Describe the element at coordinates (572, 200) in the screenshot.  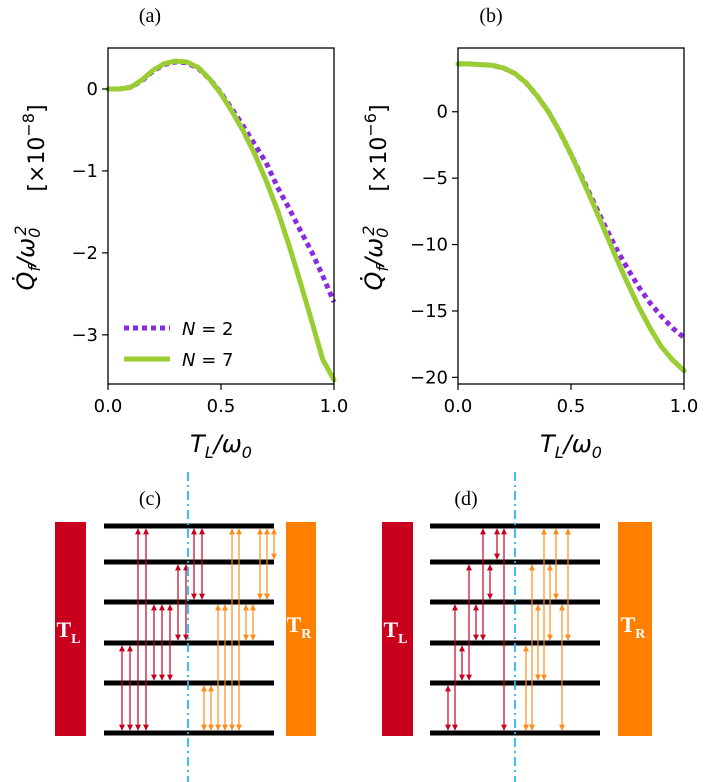
I see `series-line-N2` at that location.